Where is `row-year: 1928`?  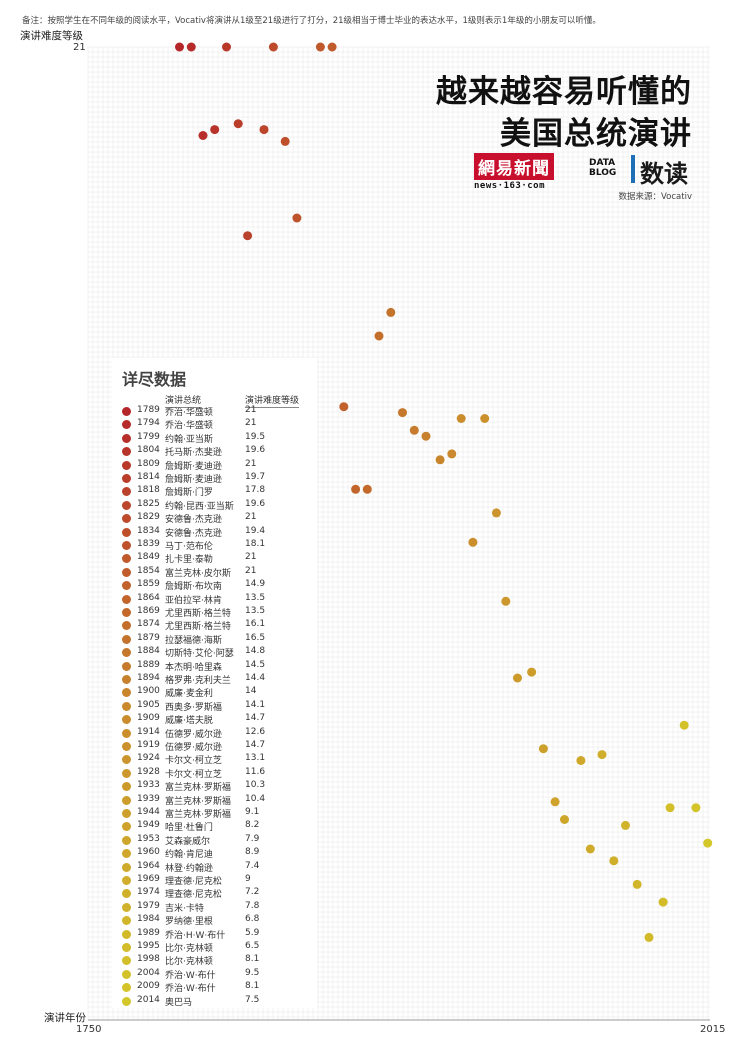
row-year: 1928 is located at coordinates (148, 771).